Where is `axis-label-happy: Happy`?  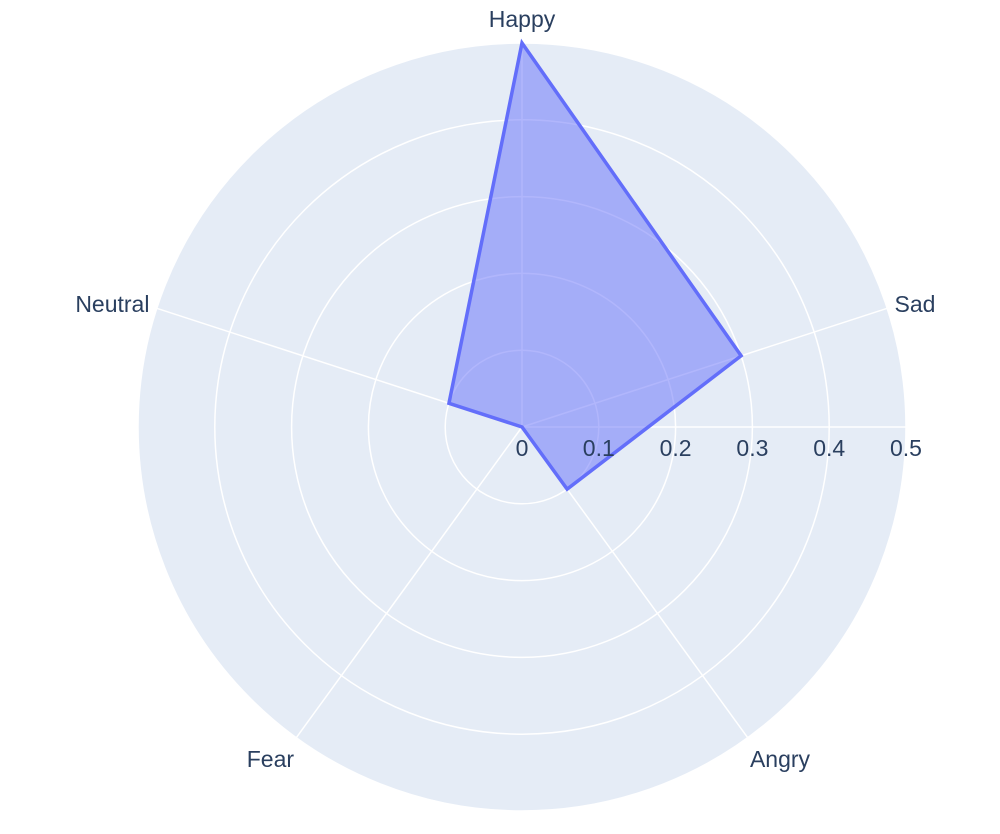
axis-label-happy: Happy is located at coordinates (522, 19).